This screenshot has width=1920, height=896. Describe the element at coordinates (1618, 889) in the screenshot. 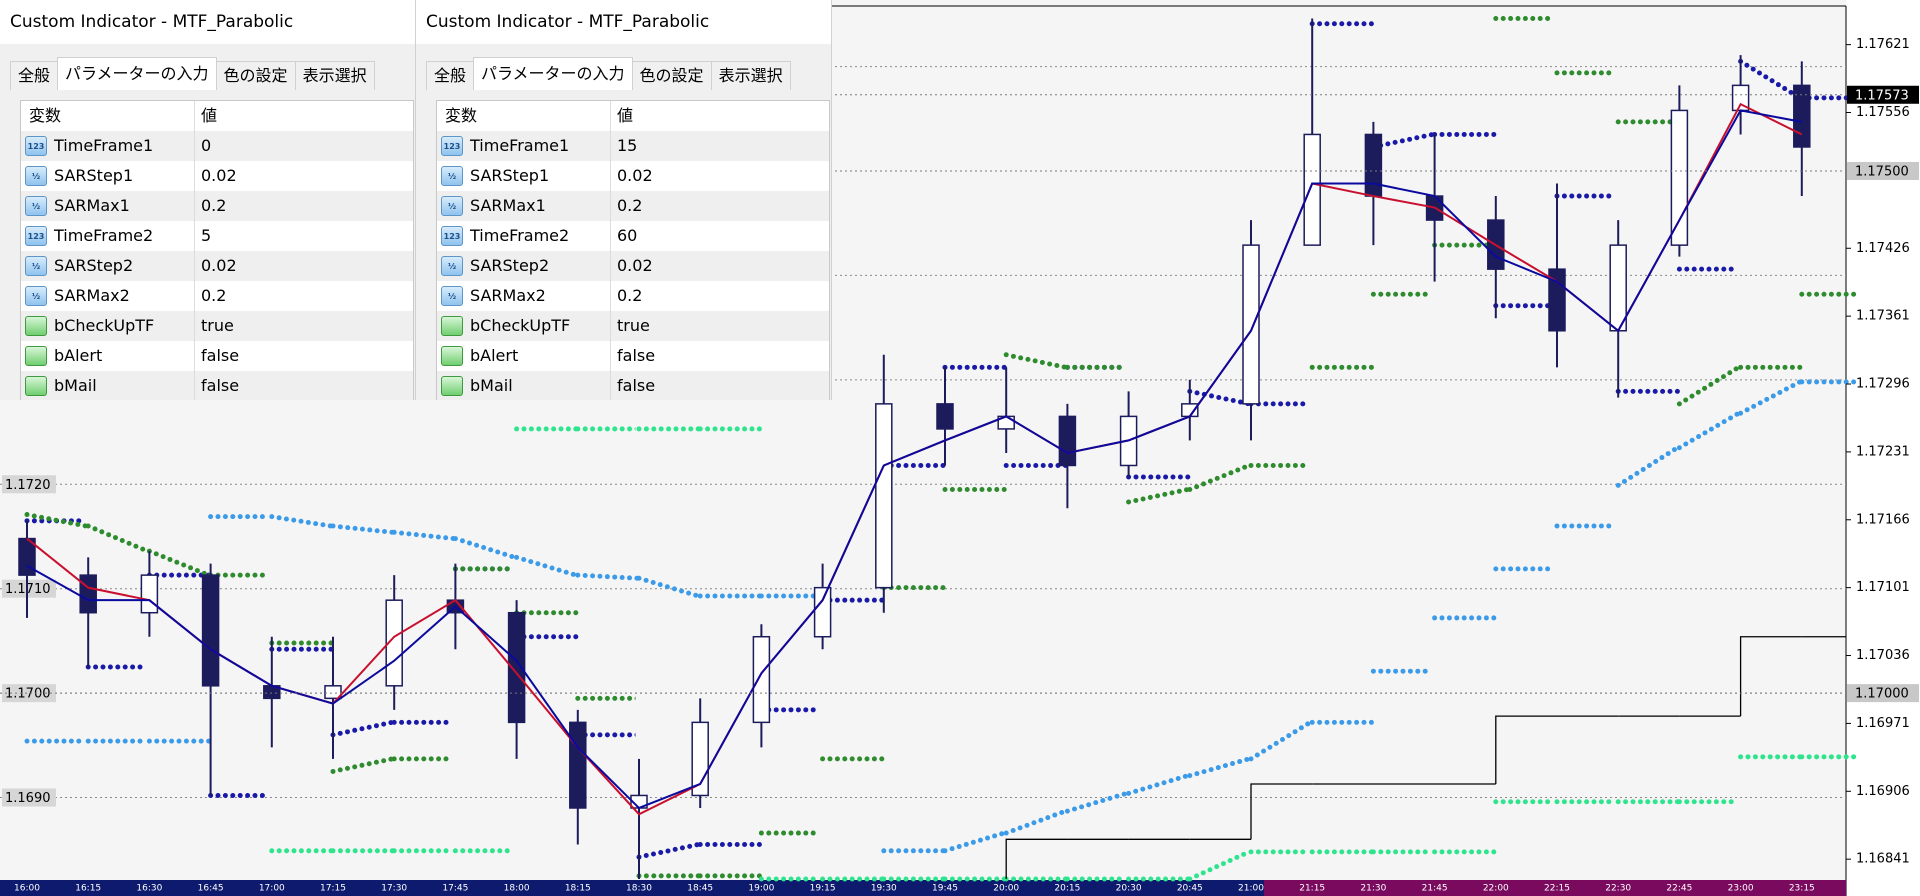

I see `x-tick-label: 22:30` at that location.